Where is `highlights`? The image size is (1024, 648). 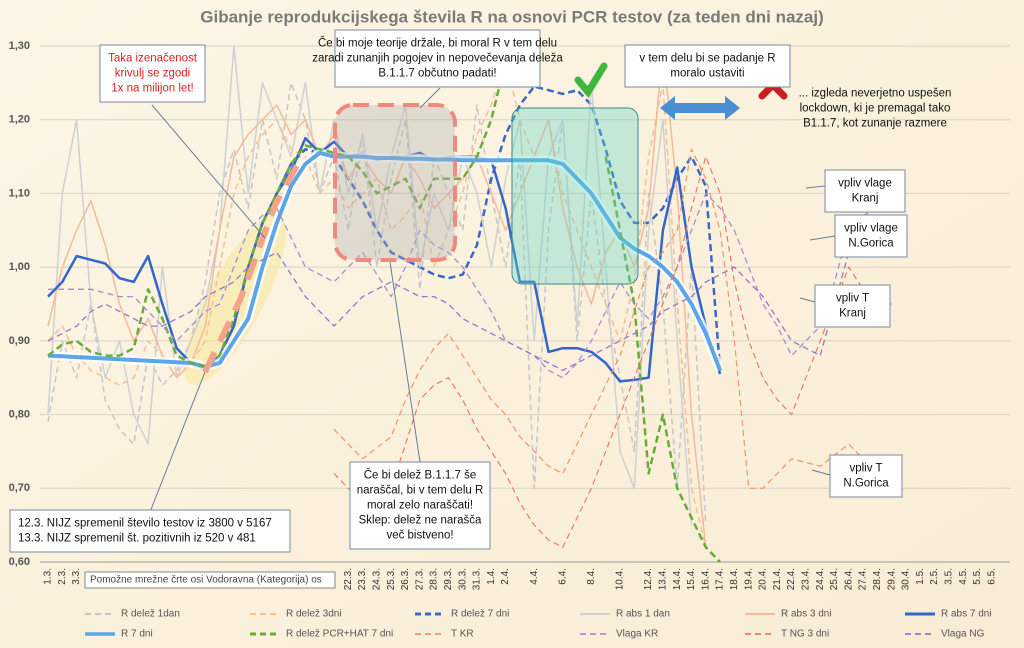 highlights is located at coordinates (235, 300).